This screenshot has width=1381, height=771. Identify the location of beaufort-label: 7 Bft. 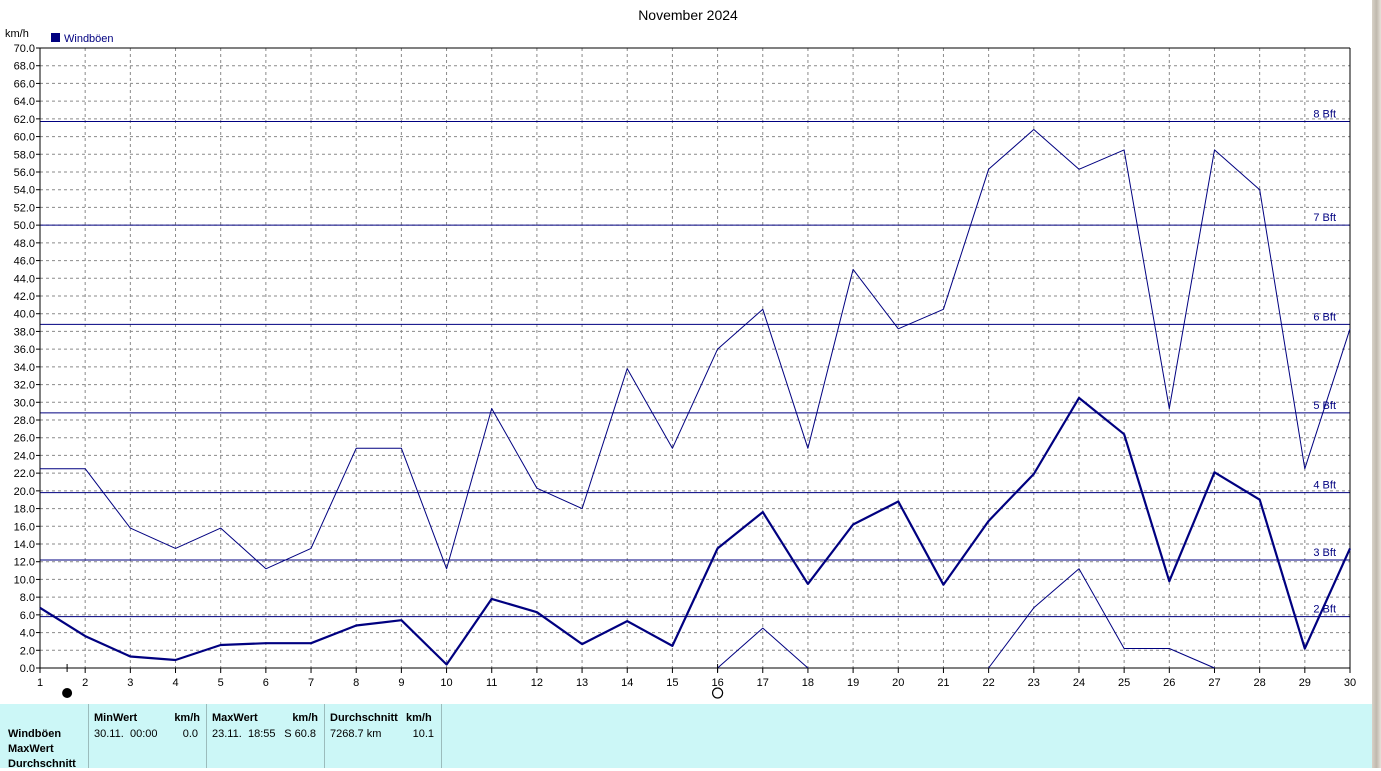
(1324, 218).